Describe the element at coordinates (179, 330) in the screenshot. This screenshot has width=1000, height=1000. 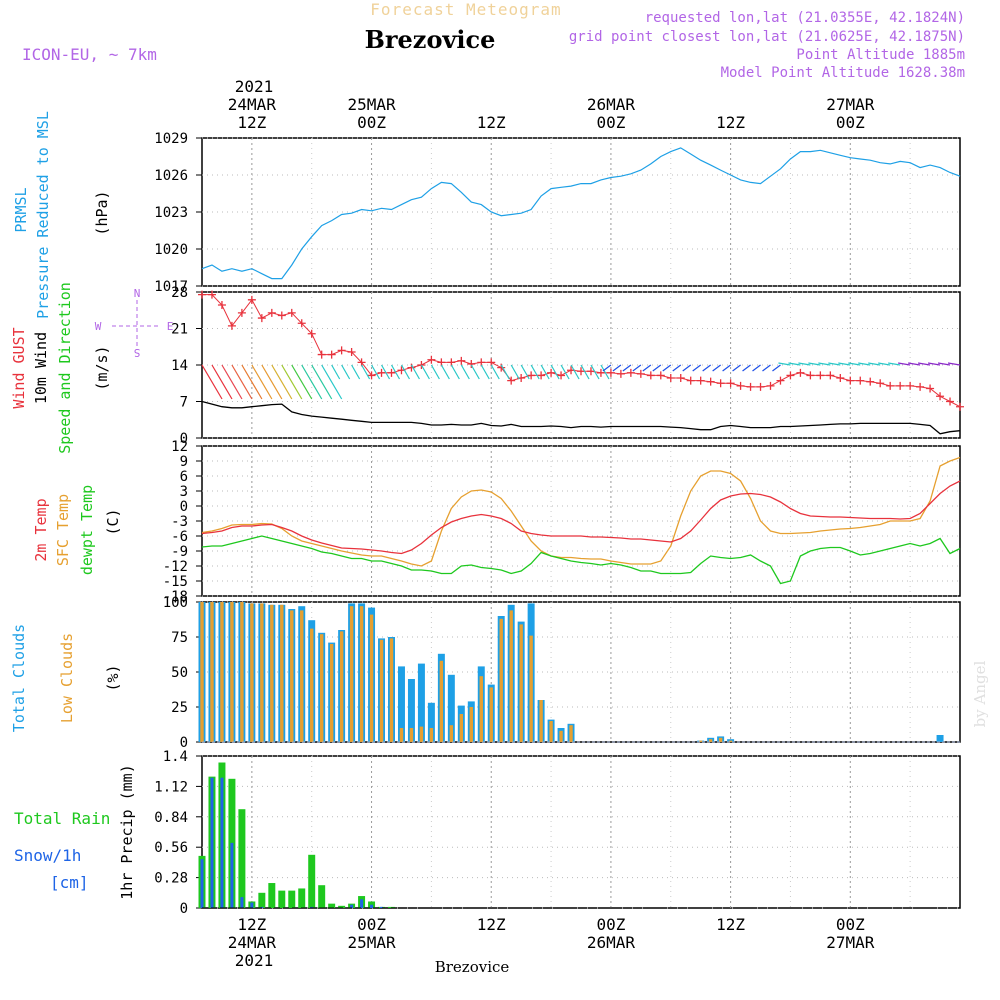
I see `wind-ytick-label: 21` at that location.